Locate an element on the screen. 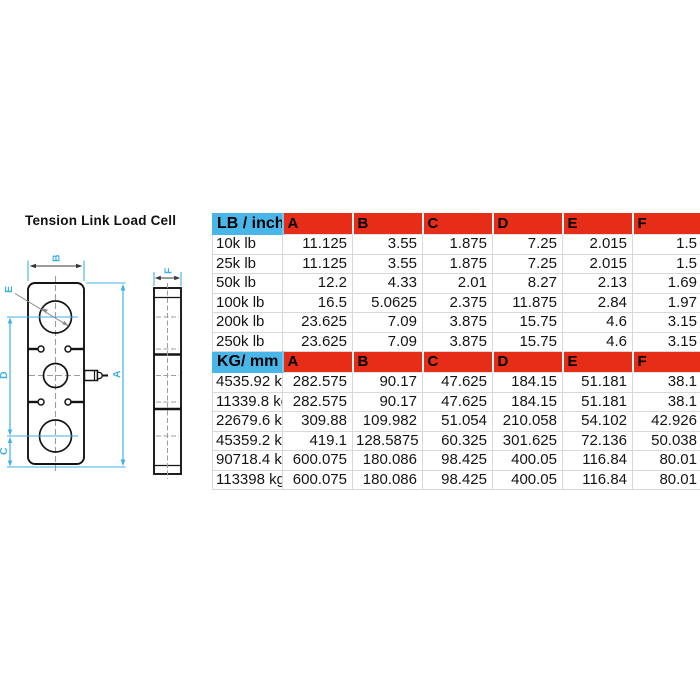  row-label: 22679.6 kg is located at coordinates (247, 421).